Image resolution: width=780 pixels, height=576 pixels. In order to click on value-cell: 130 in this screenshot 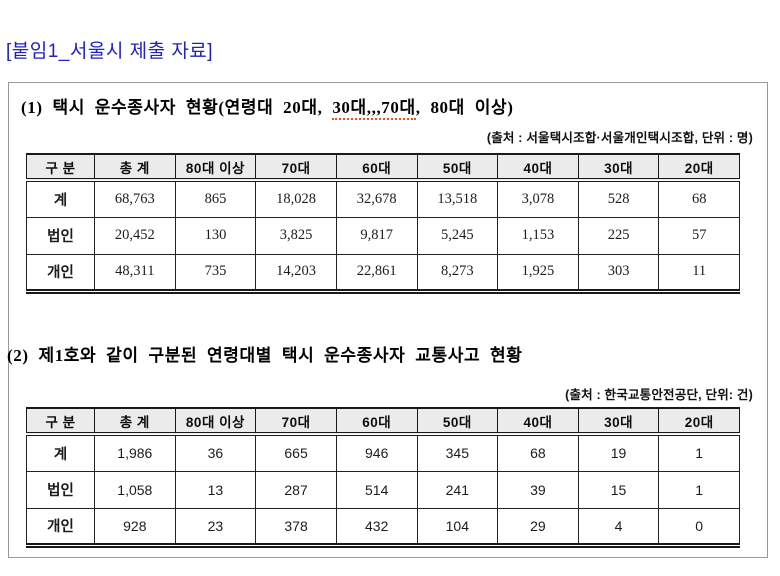, I will do `click(215, 235)`.